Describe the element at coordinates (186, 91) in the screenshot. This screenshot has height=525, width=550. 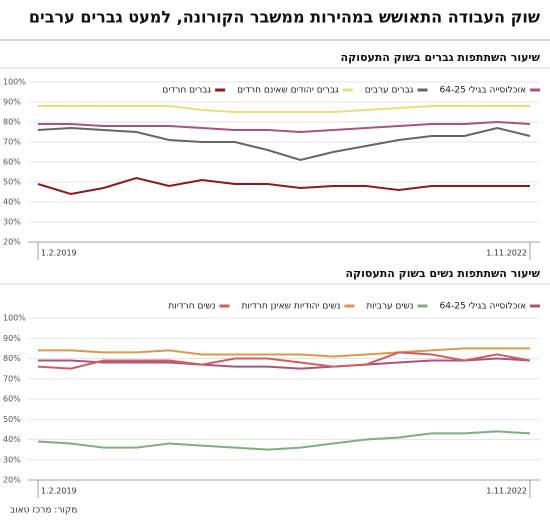
I see `legend-label: גברים חרדים` at that location.